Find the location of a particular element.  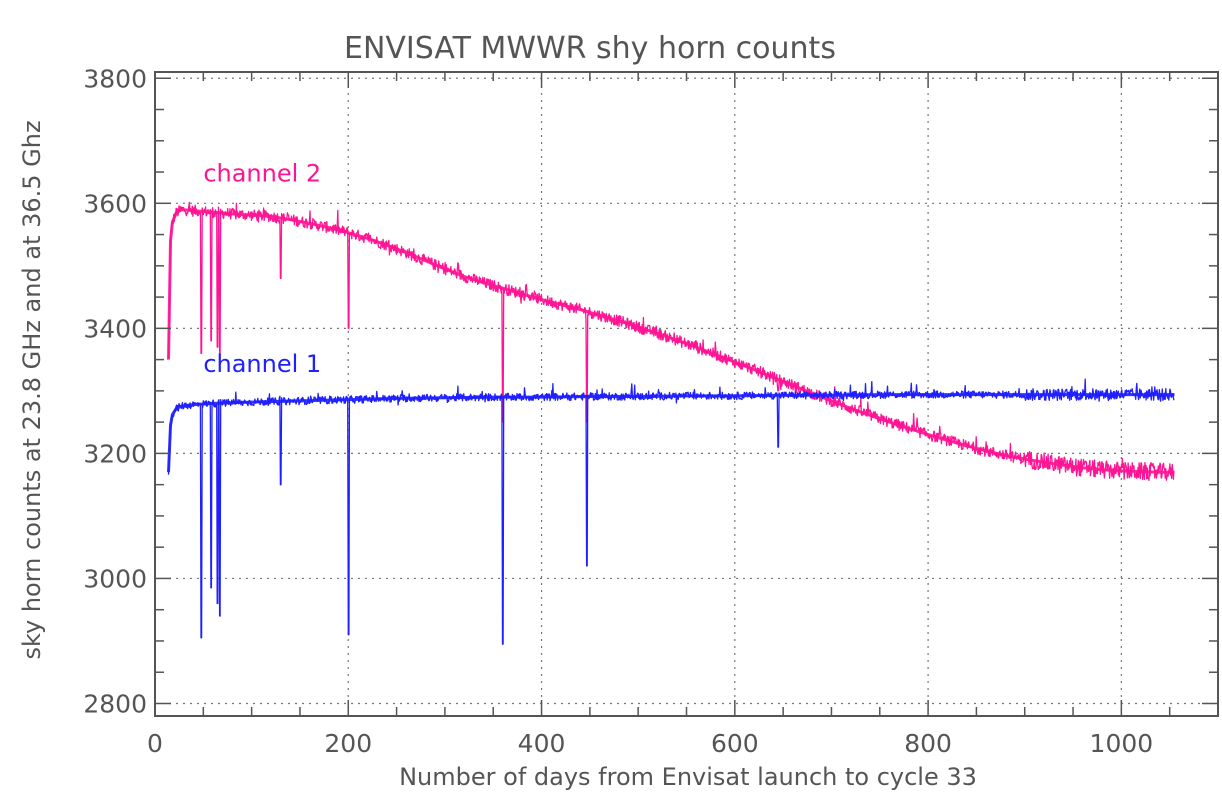

series-label-channel-1: channel 1 is located at coordinates (262, 364).